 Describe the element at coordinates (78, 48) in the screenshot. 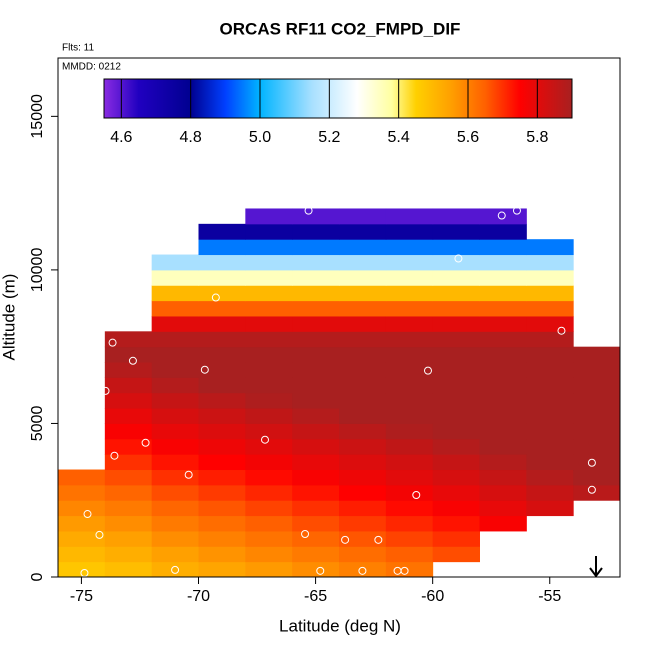

I see `annotation: Flts: 11` at that location.